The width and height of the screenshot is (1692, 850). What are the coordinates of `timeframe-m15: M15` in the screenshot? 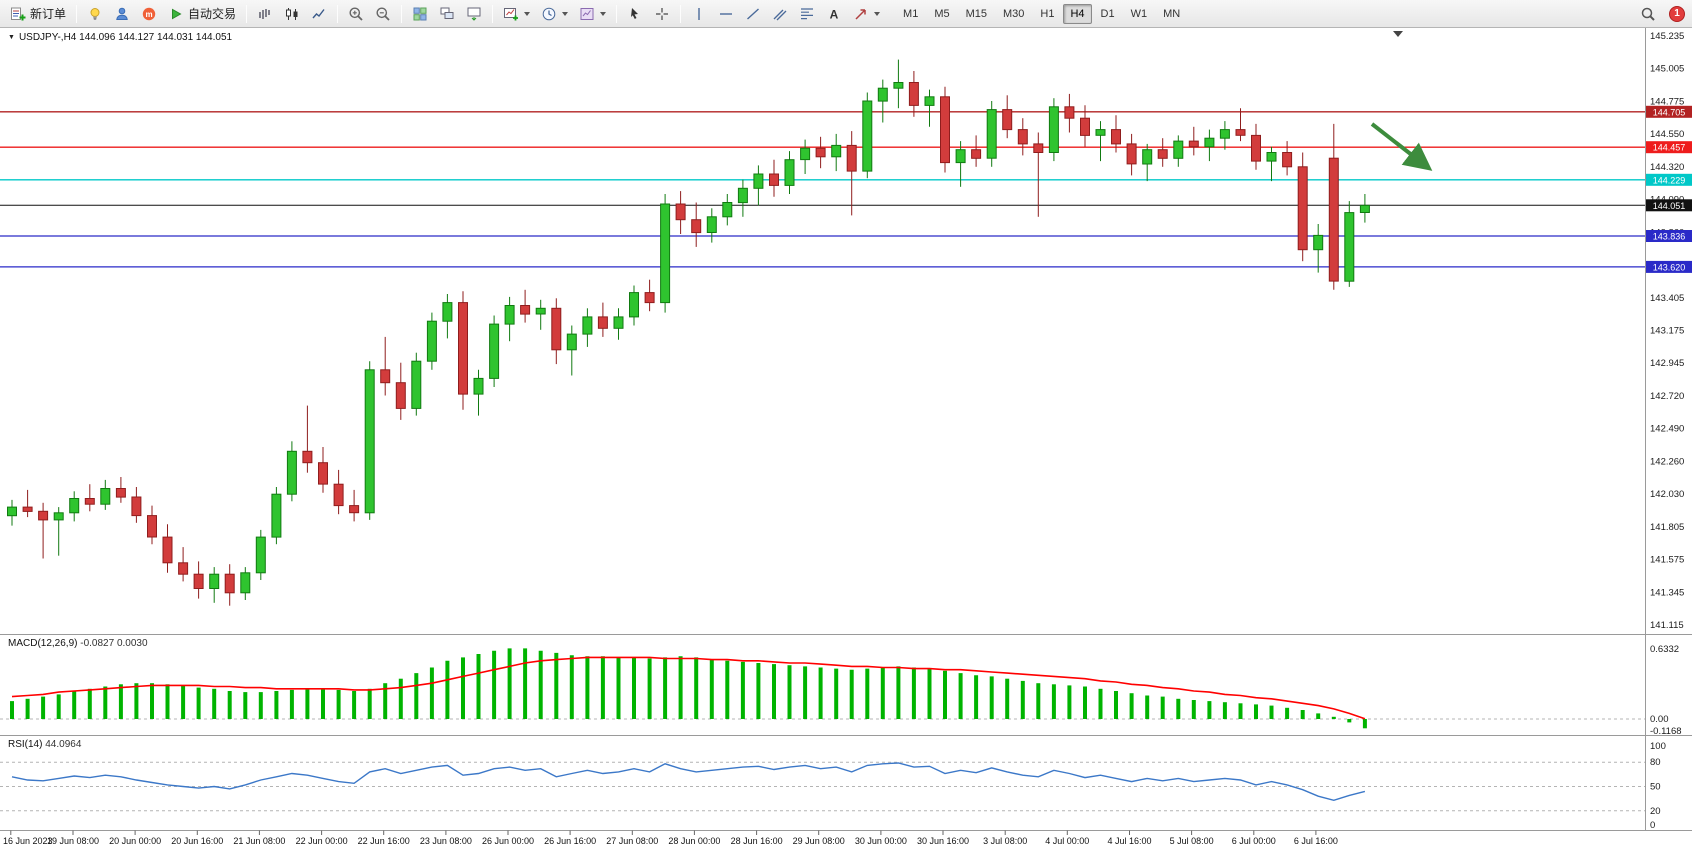 It's located at (976, 13).